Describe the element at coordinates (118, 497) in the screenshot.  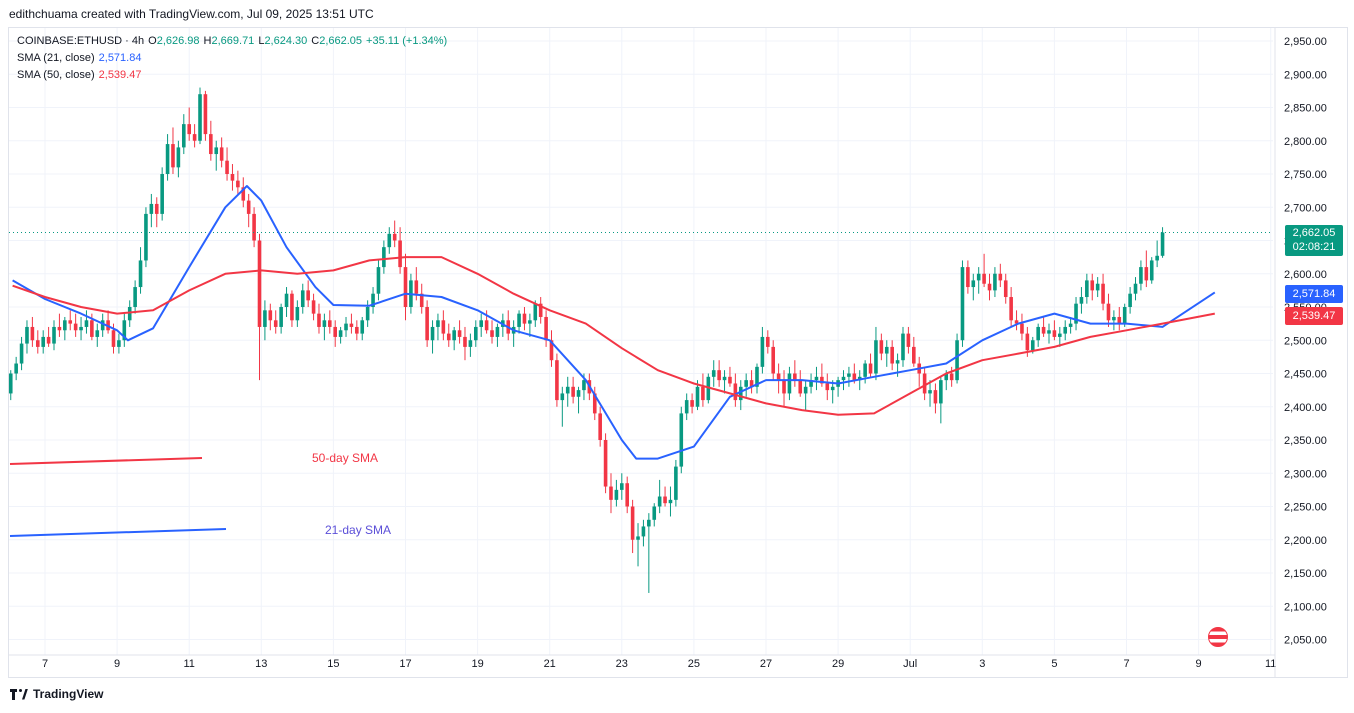
I see `annotation-lines` at that location.